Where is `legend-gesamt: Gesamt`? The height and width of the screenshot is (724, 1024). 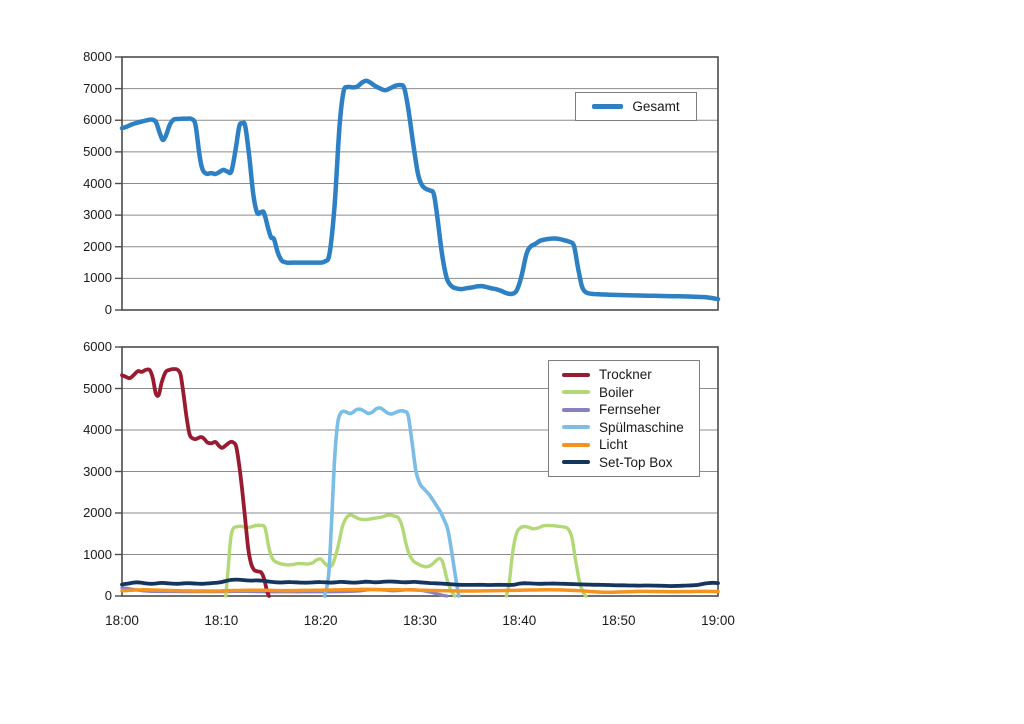
legend-gesamt: Gesamt is located at coordinates (636, 106).